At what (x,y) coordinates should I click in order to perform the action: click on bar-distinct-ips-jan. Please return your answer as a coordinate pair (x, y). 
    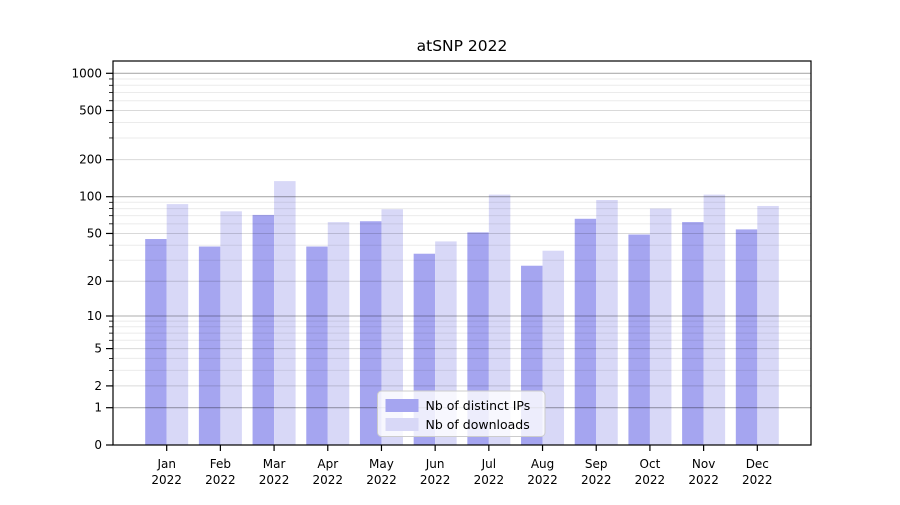
    Looking at the image, I should click on (156, 342).